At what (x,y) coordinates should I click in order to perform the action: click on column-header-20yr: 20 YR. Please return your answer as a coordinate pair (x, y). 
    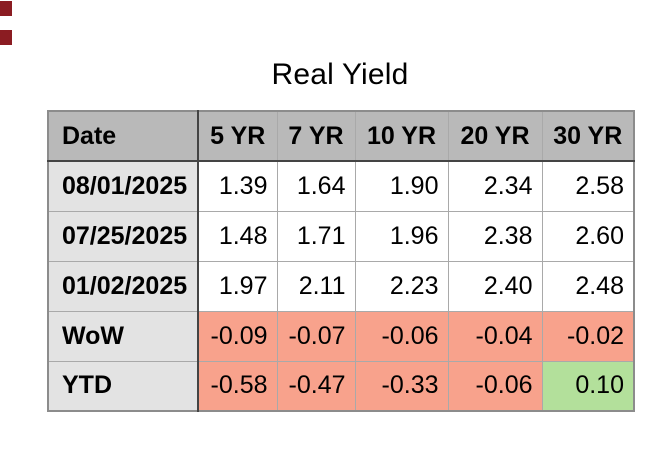
    Looking at the image, I should click on (495, 136).